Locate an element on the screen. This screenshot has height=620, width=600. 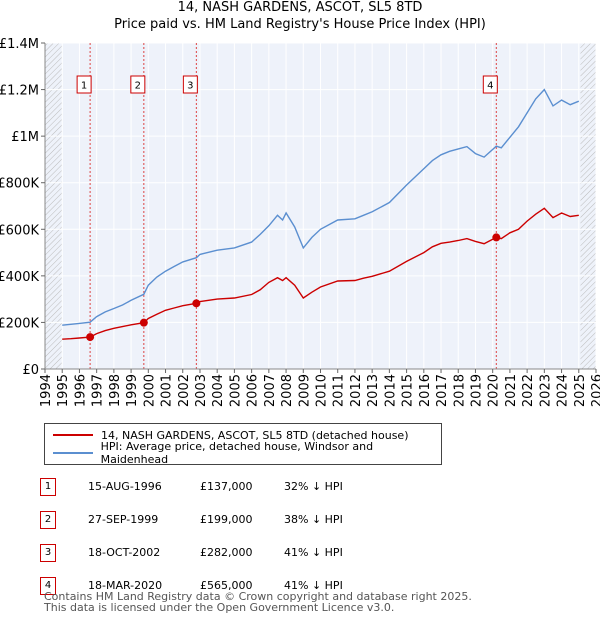
x-tick-label: 1998 is located at coordinates (115, 390).